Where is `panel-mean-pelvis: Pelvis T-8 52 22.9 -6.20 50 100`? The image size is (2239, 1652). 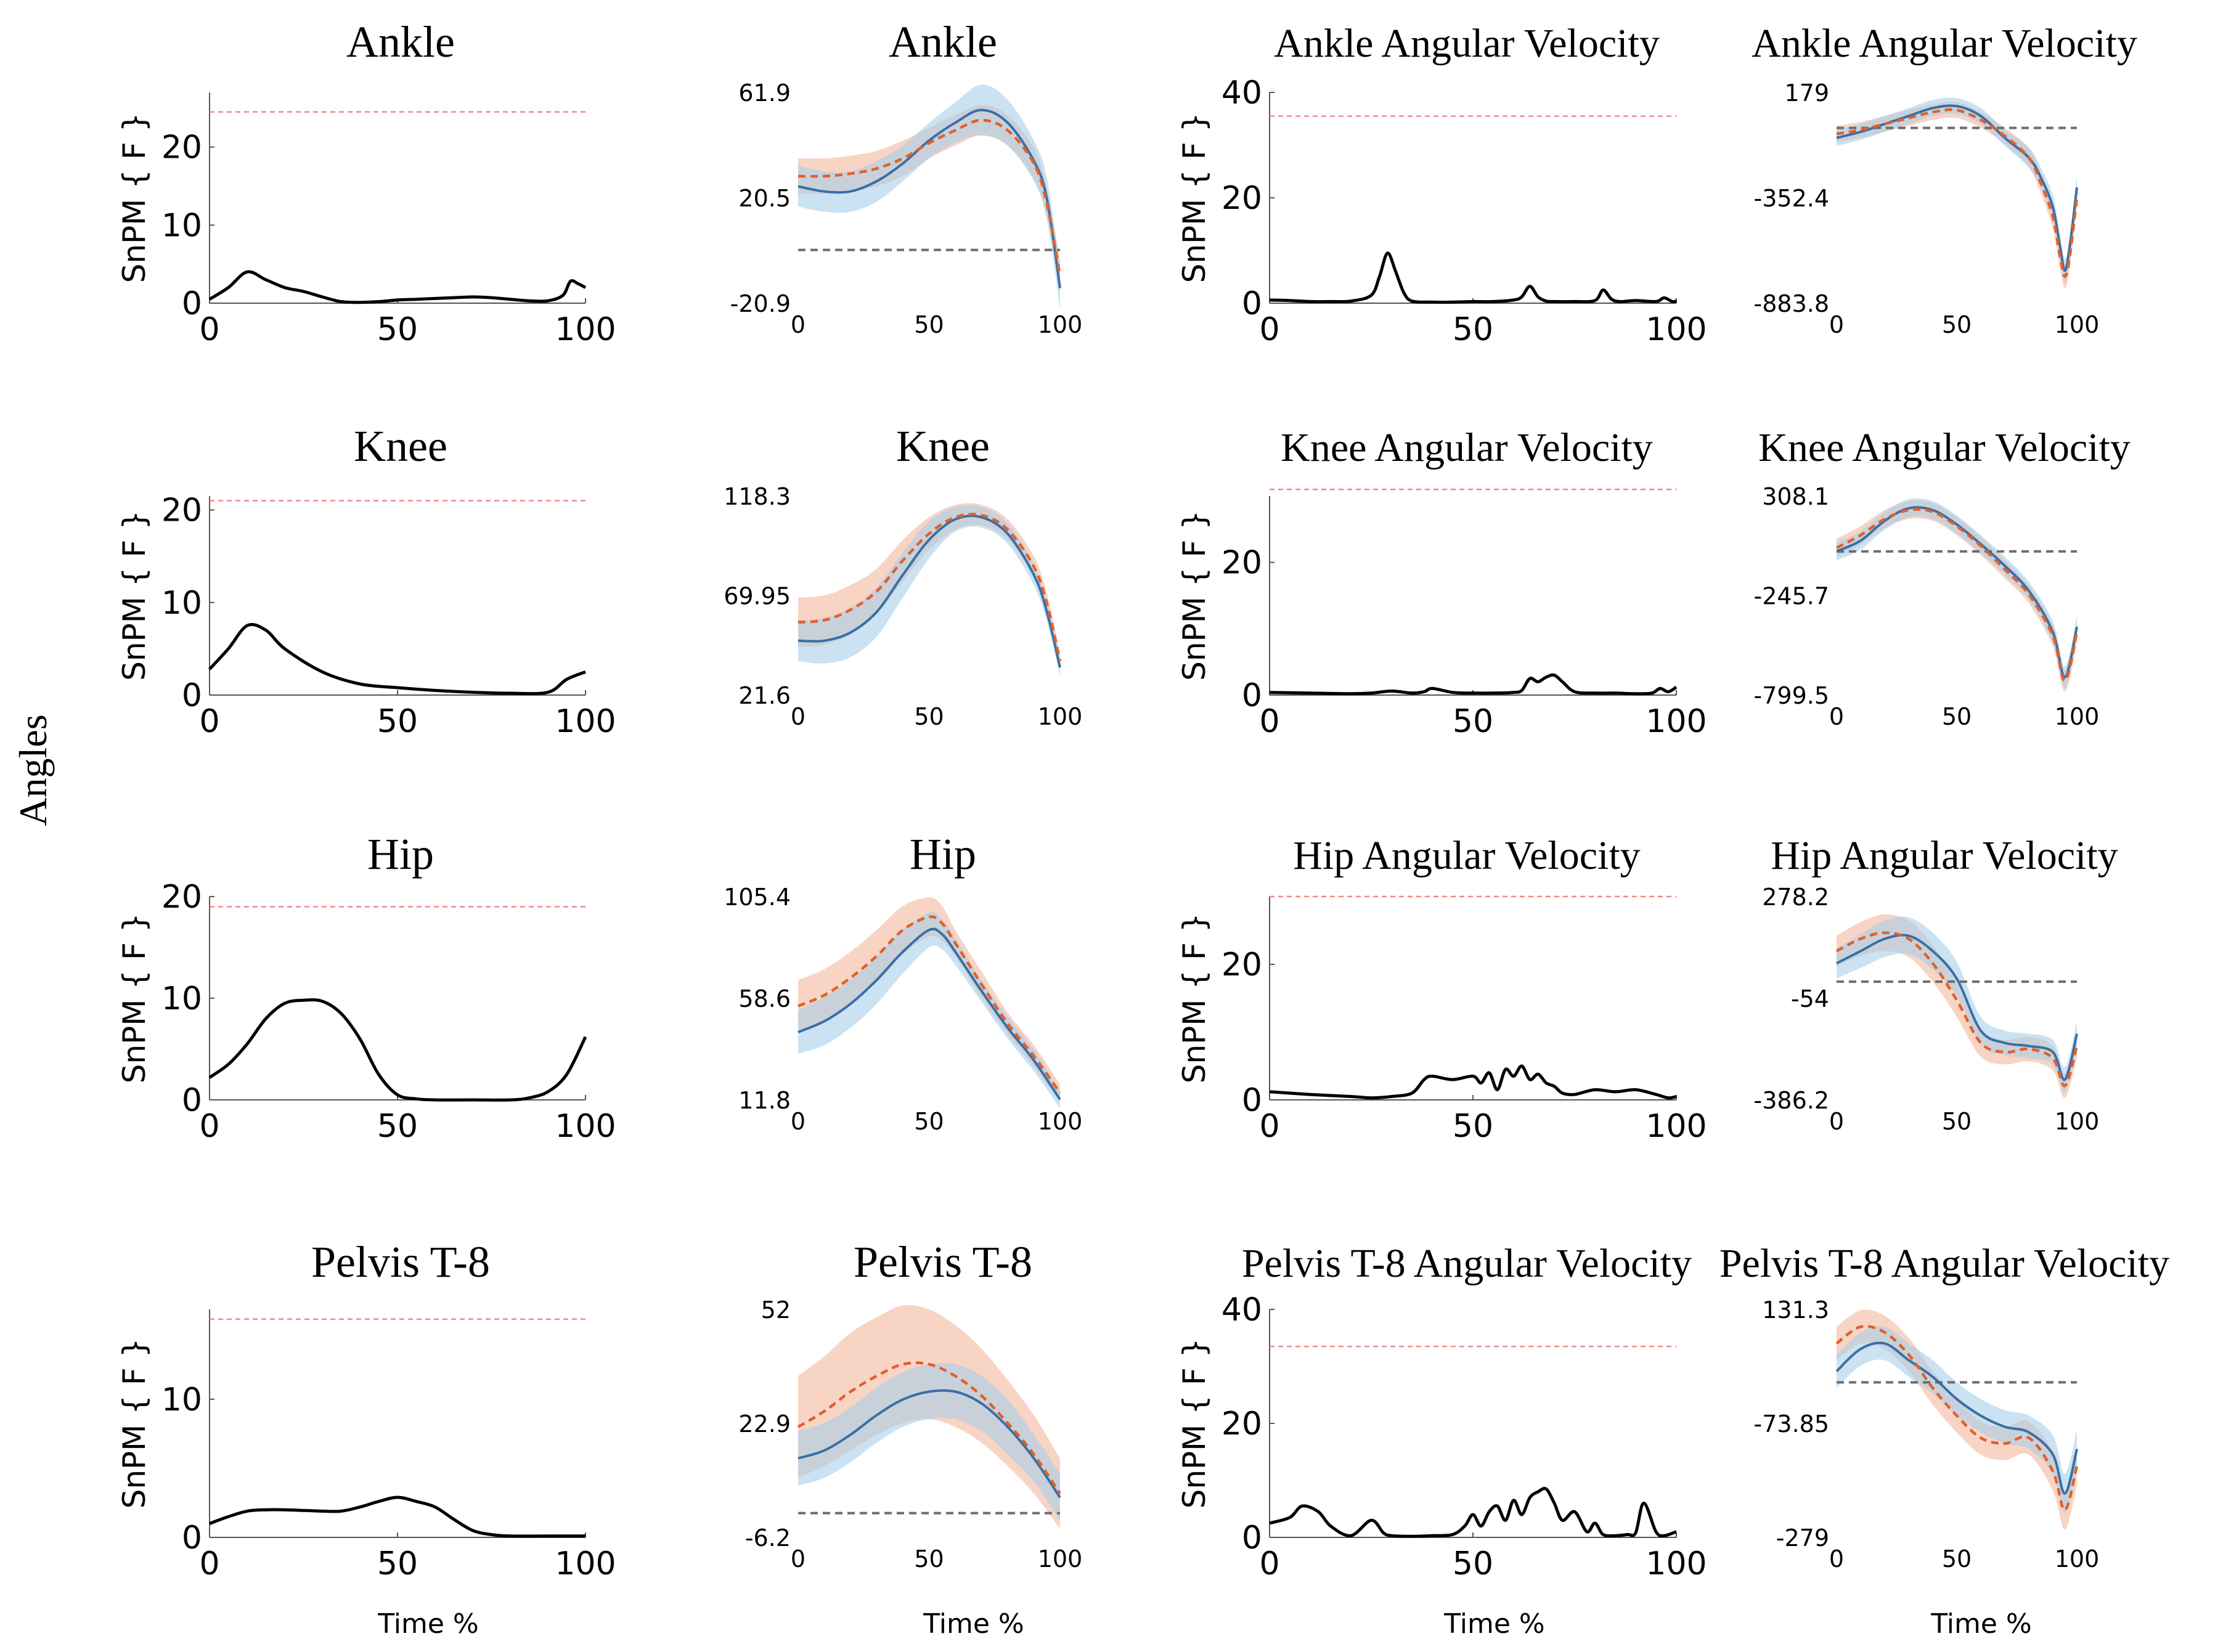
panel-mean-pelvis: Pelvis T-8 52 22.9 -6.20 50 100 is located at coordinates (910, 1405).